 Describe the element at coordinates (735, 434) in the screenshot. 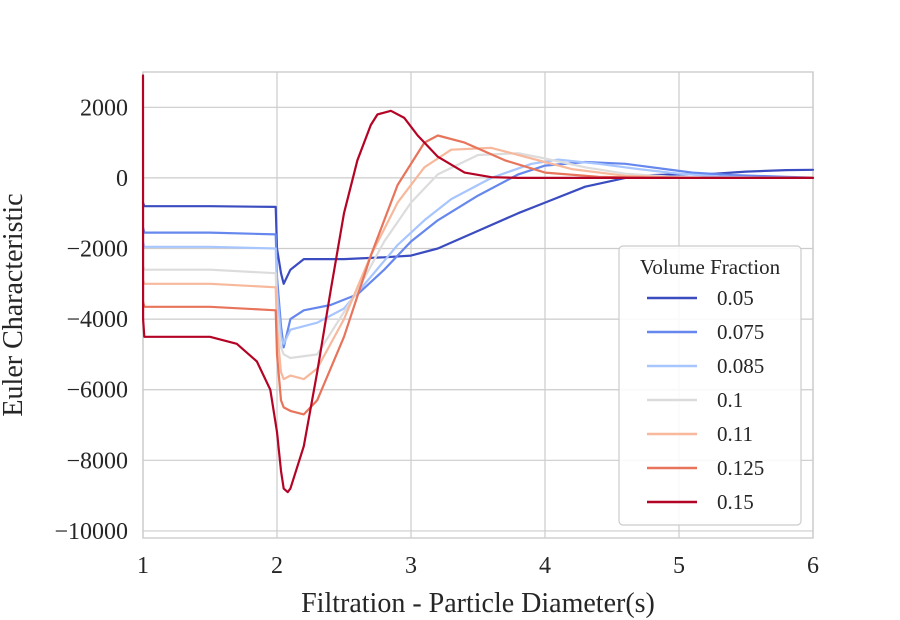

I see `legend-label: 0.11` at that location.